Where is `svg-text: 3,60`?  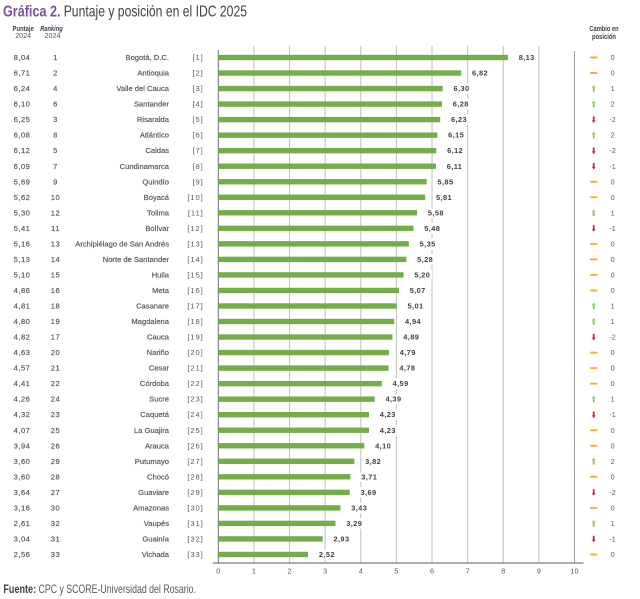 svg-text: 3,60 is located at coordinates (22, 476).